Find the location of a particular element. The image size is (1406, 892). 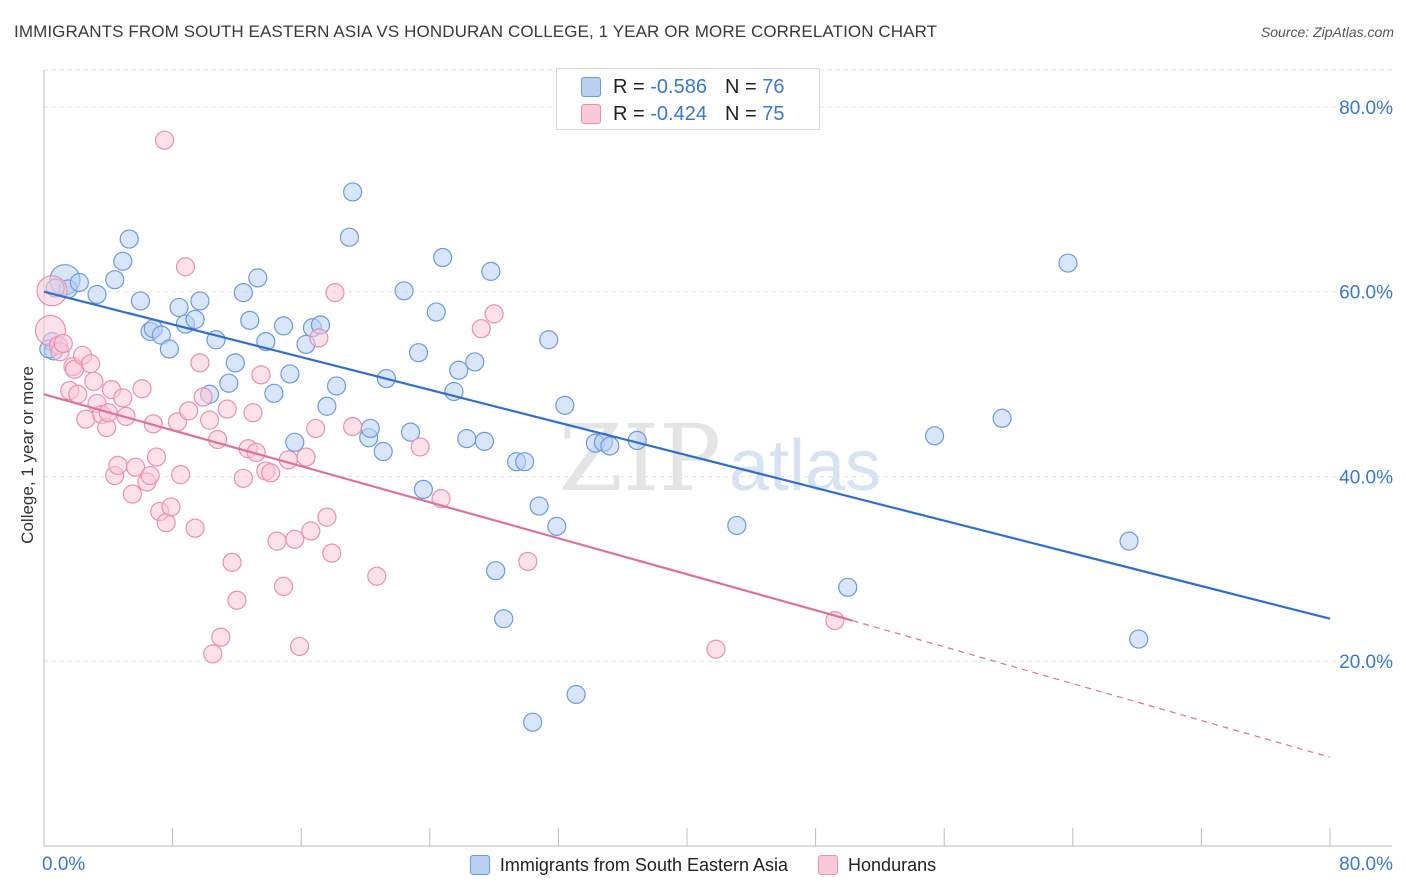

legend-item-hondurans: Hondurans is located at coordinates (877, 865).